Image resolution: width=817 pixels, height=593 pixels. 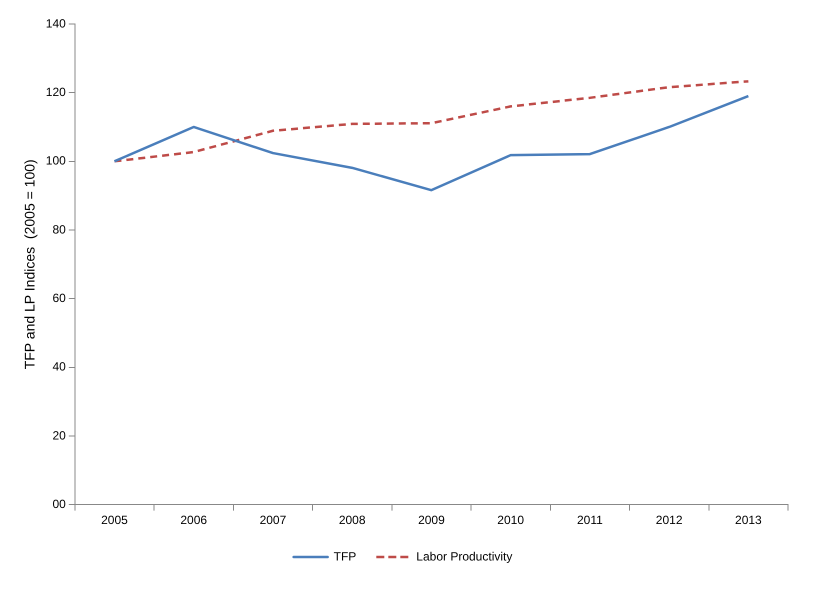 What do you see at coordinates (59, 297) in the screenshot?
I see `y-tick-label: 60` at bounding box center [59, 297].